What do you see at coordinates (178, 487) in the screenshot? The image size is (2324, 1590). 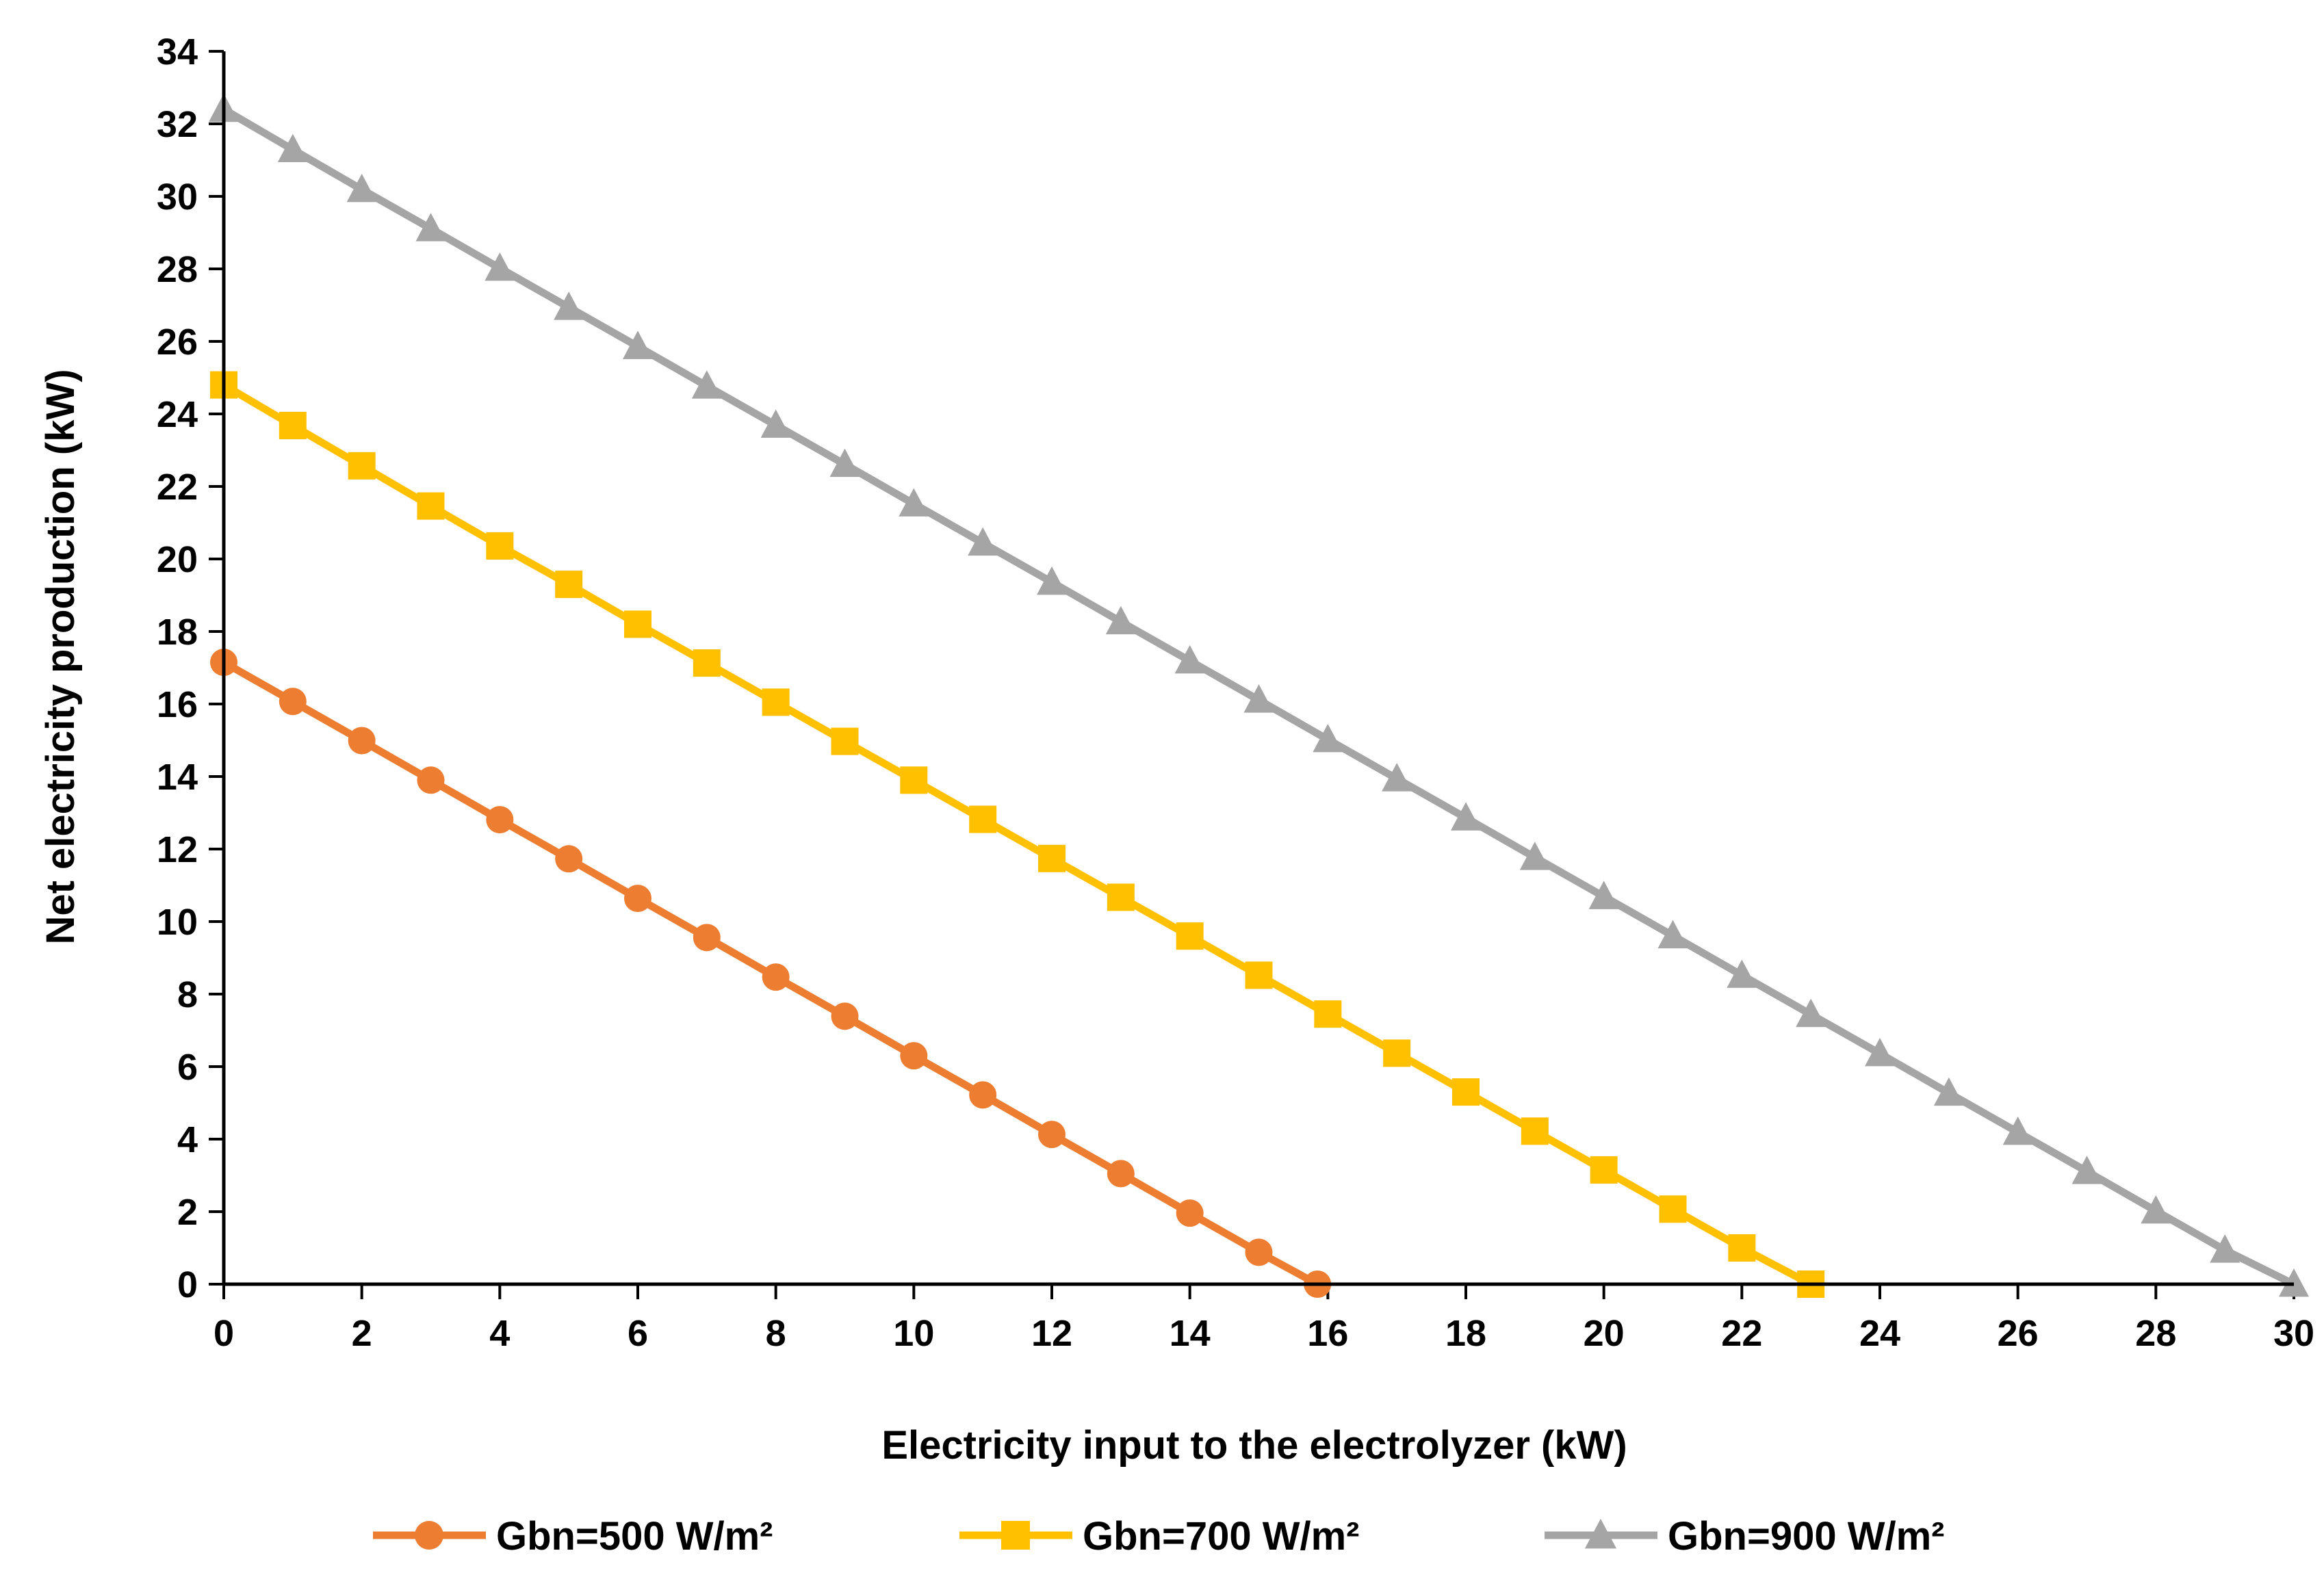 I see `y-tick-label: 22` at bounding box center [178, 487].